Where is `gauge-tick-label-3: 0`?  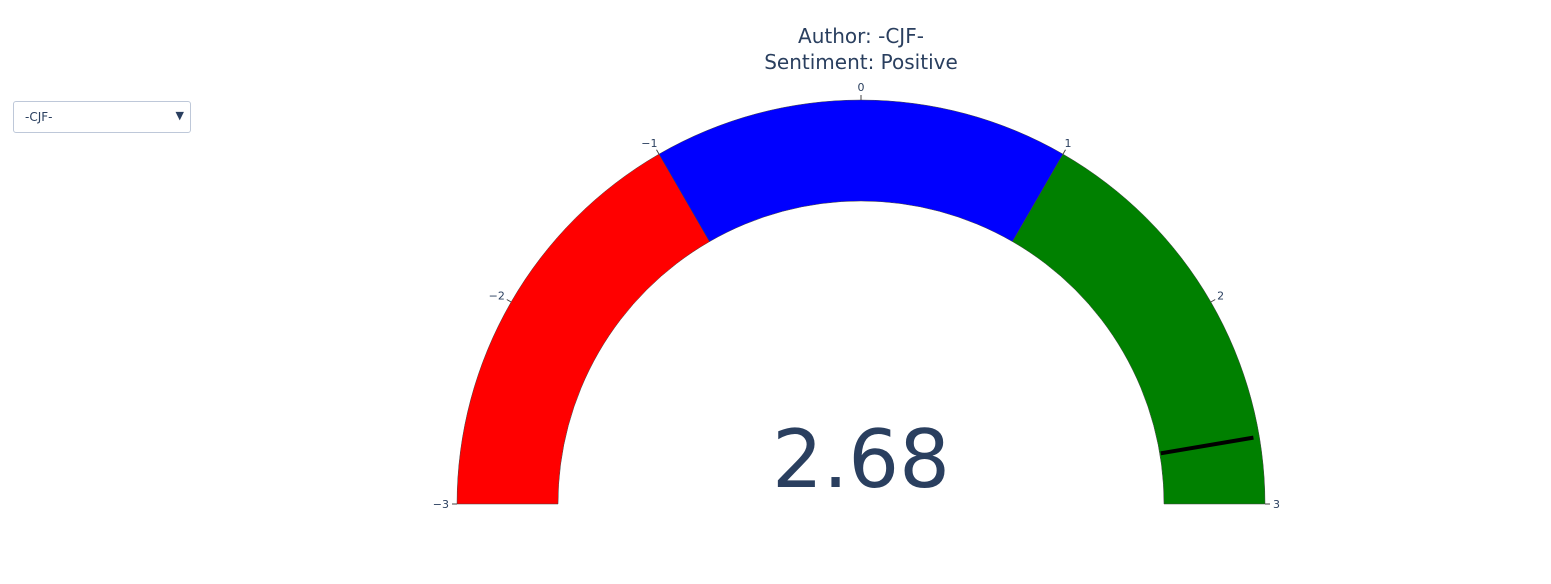 gauge-tick-label-3: 0 is located at coordinates (861, 87).